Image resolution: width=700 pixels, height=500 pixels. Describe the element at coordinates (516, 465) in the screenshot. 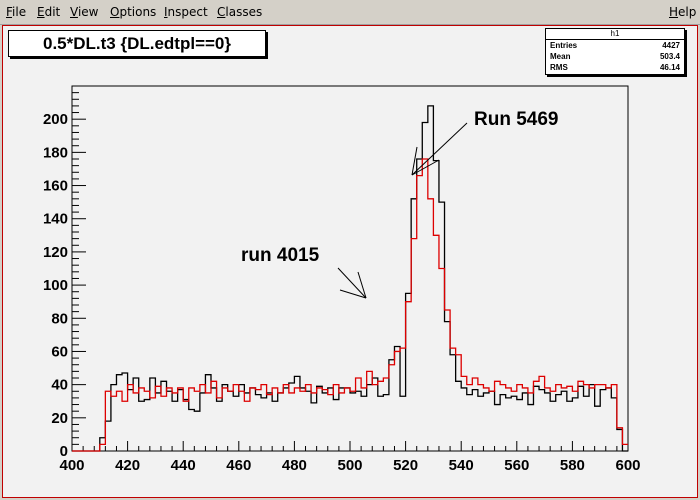

I see `x-tick-label: 560` at that location.